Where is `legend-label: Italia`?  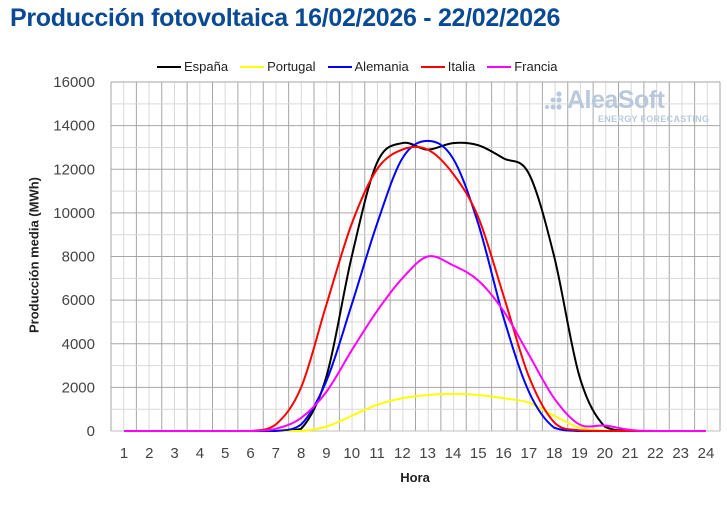
legend-label: Italia is located at coordinates (461, 66).